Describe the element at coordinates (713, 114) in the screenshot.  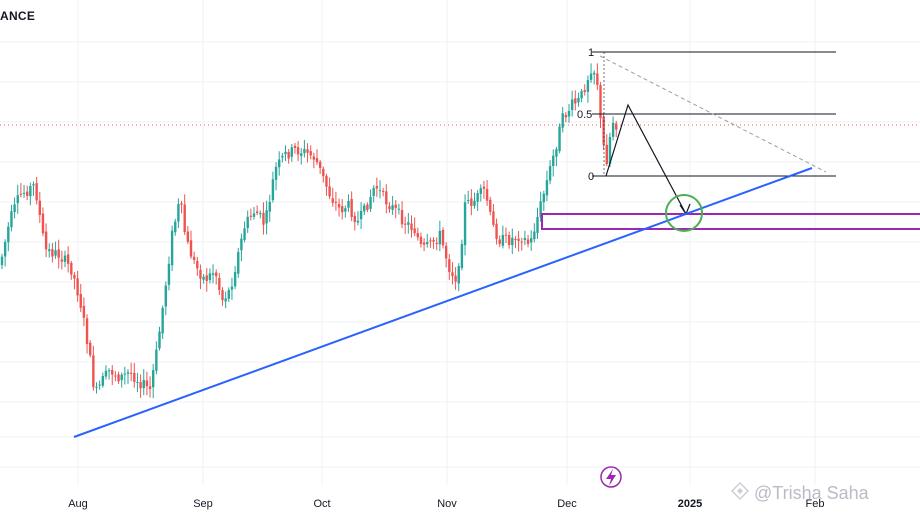
I see `dashed-projection-line` at that location.